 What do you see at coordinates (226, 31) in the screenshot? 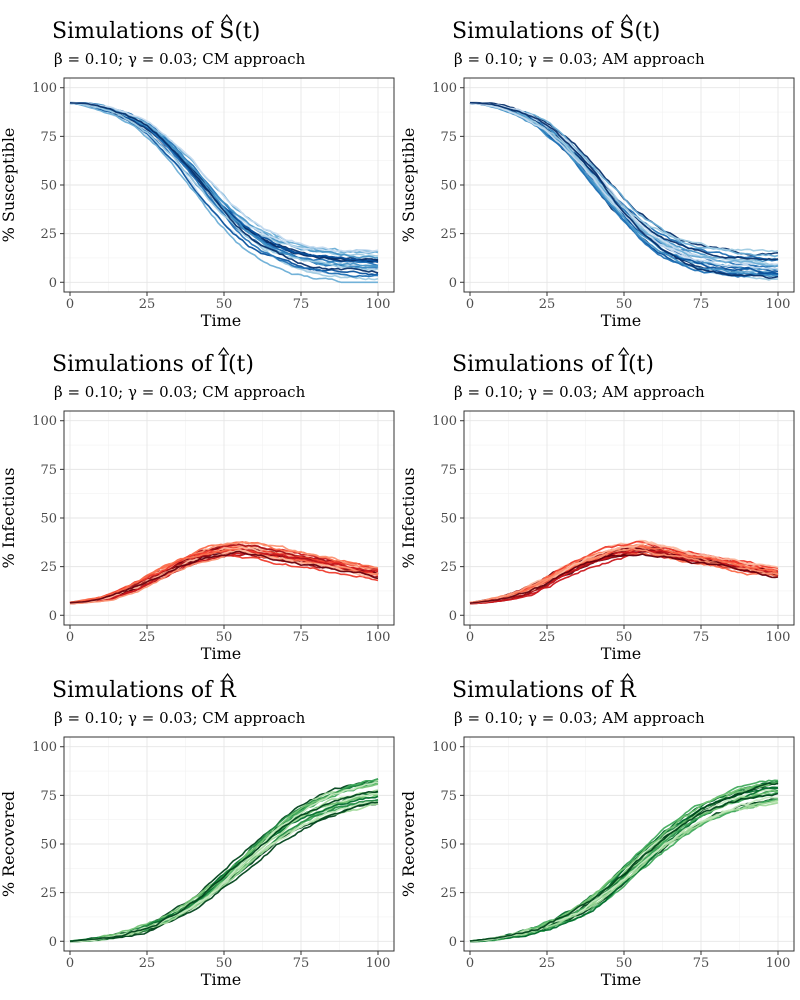
I see `title-symbol: S` at bounding box center [226, 31].